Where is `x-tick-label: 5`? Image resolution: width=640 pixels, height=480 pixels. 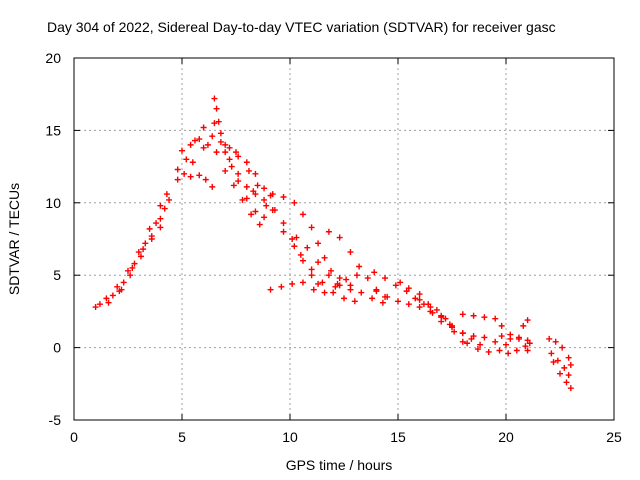 x-tick-label: 5 is located at coordinates (182, 437).